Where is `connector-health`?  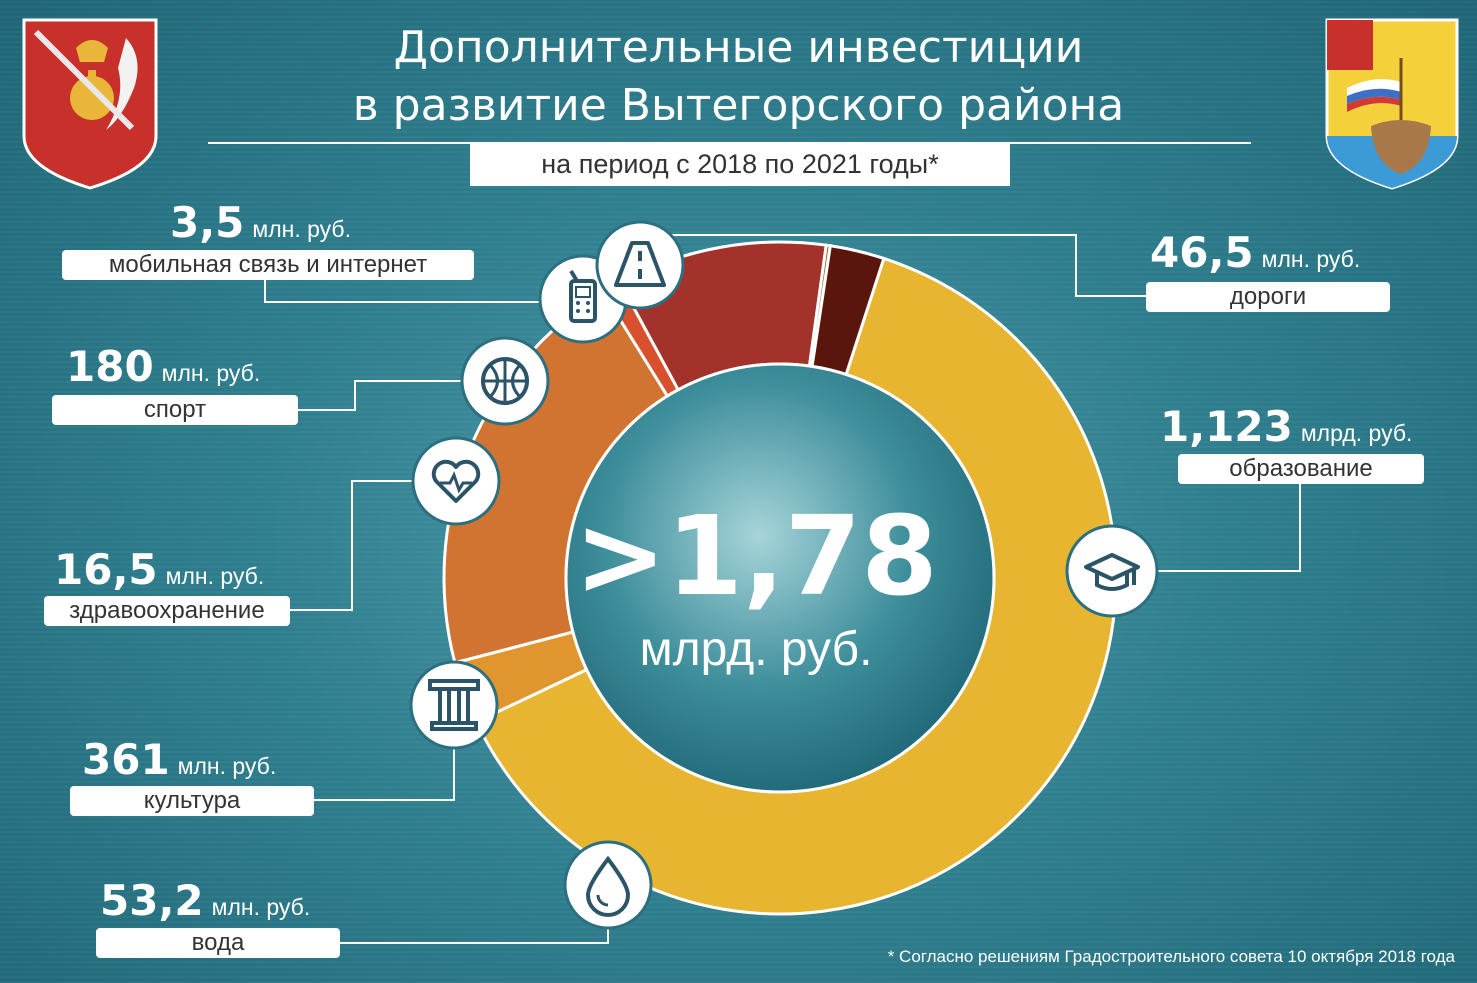 connector-health is located at coordinates (373, 545).